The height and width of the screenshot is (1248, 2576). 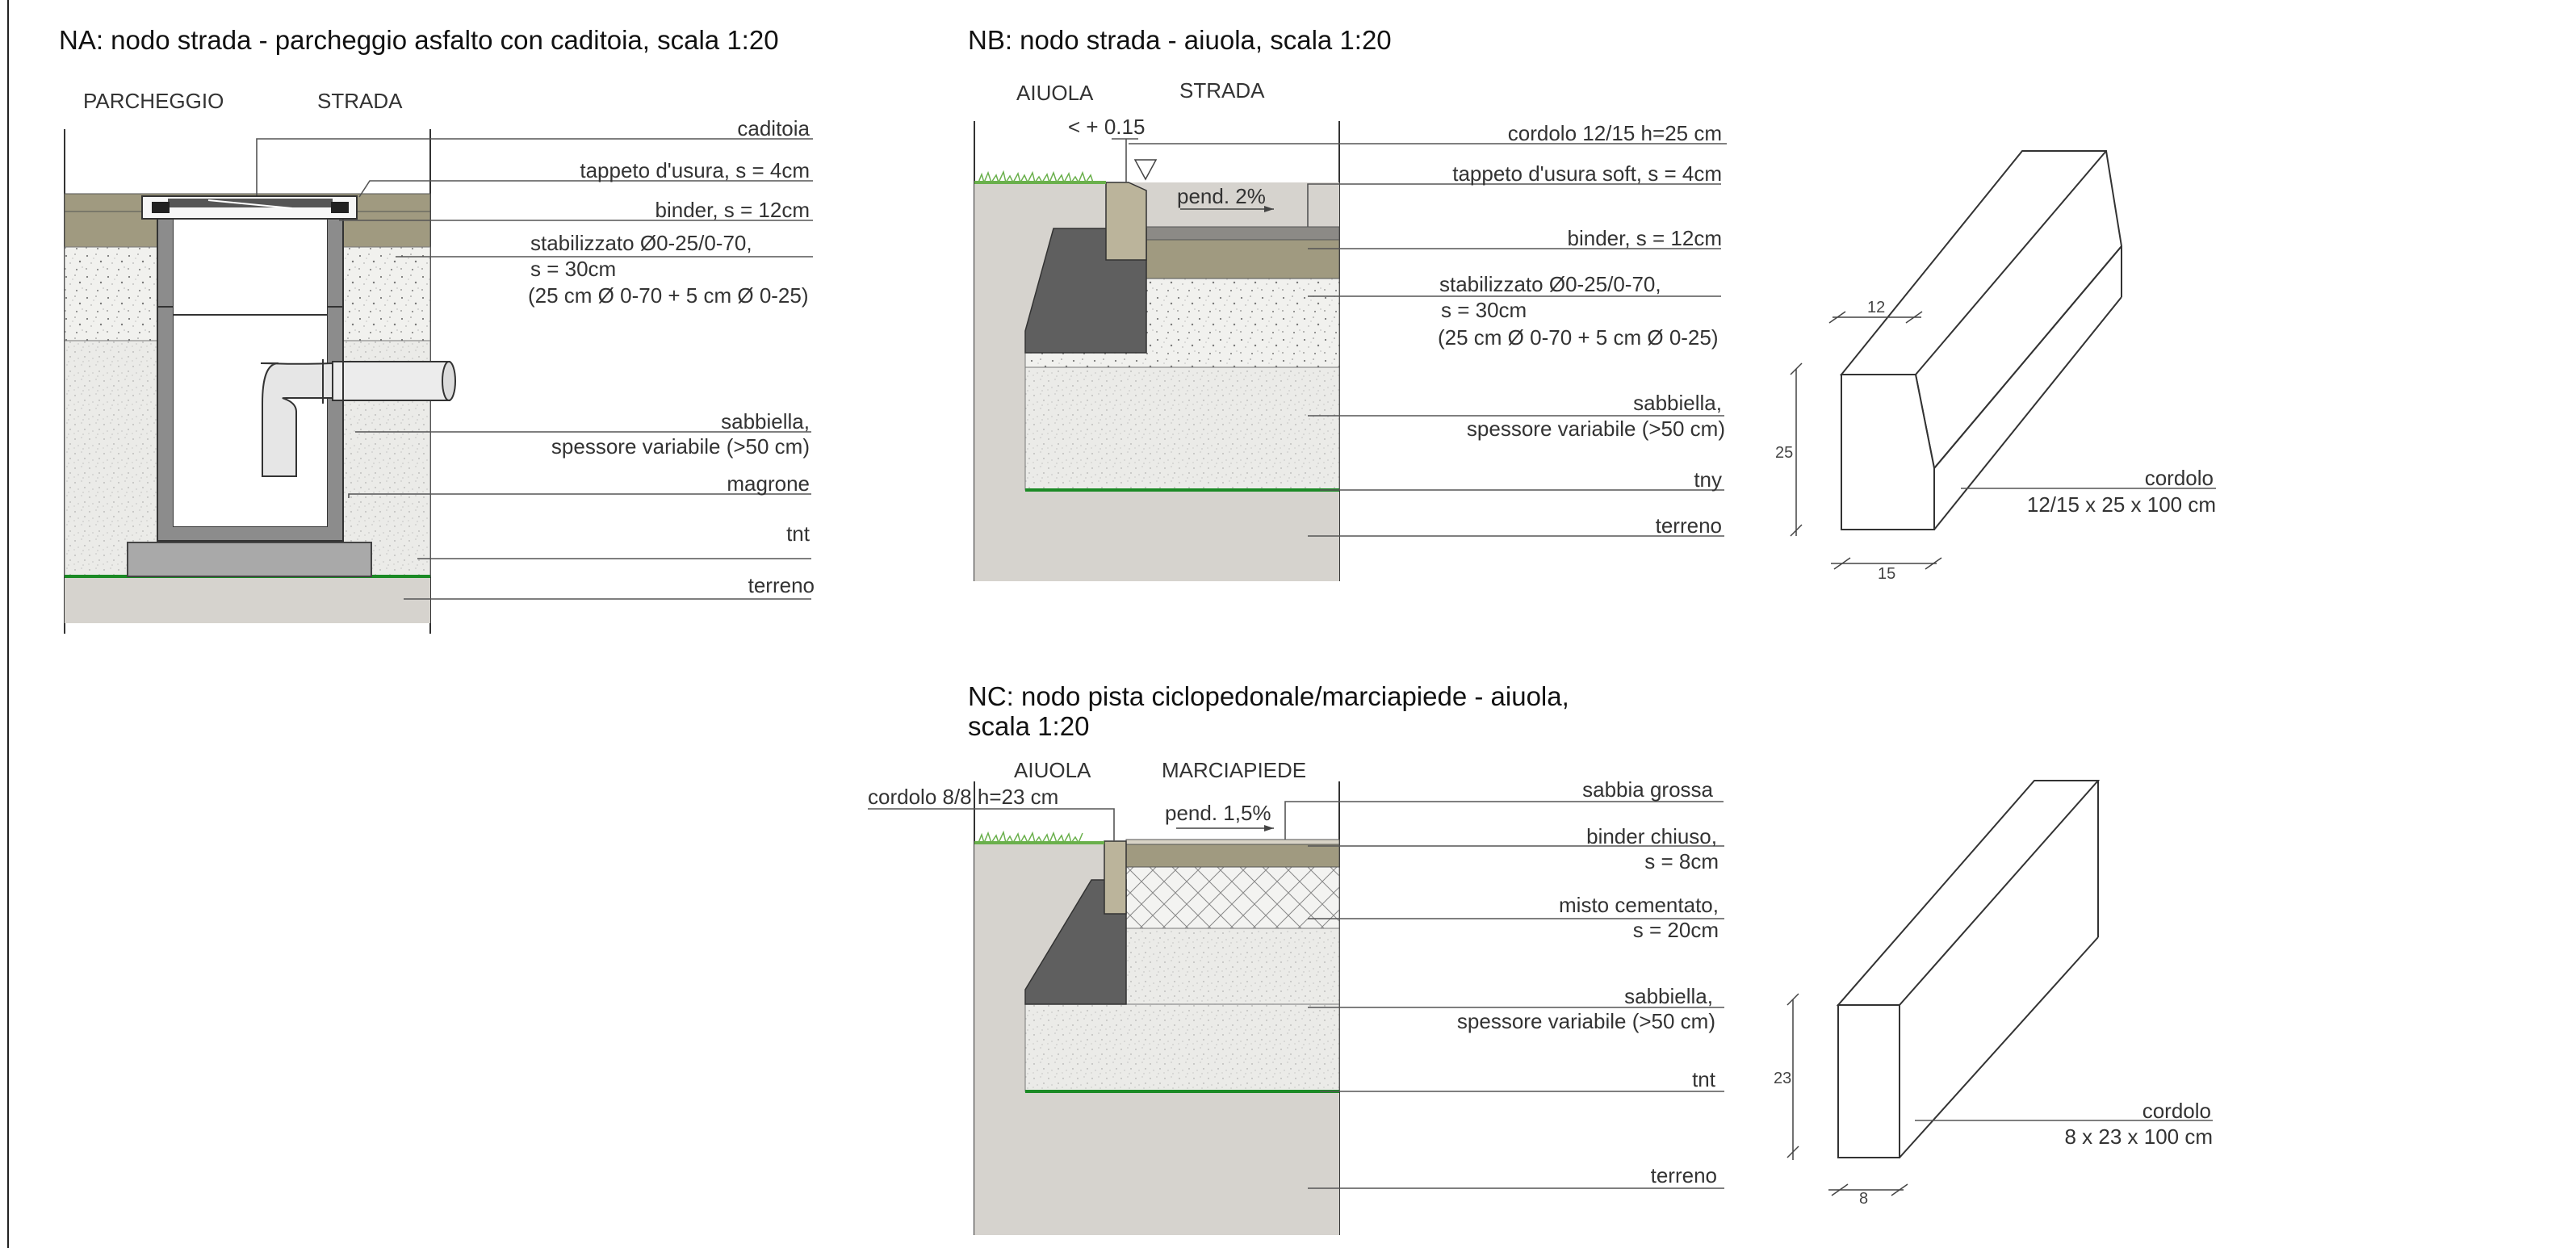 I want to click on nb-label-cordolo: cordolo 12/15 h=25 cm, so click(x=1615, y=133).